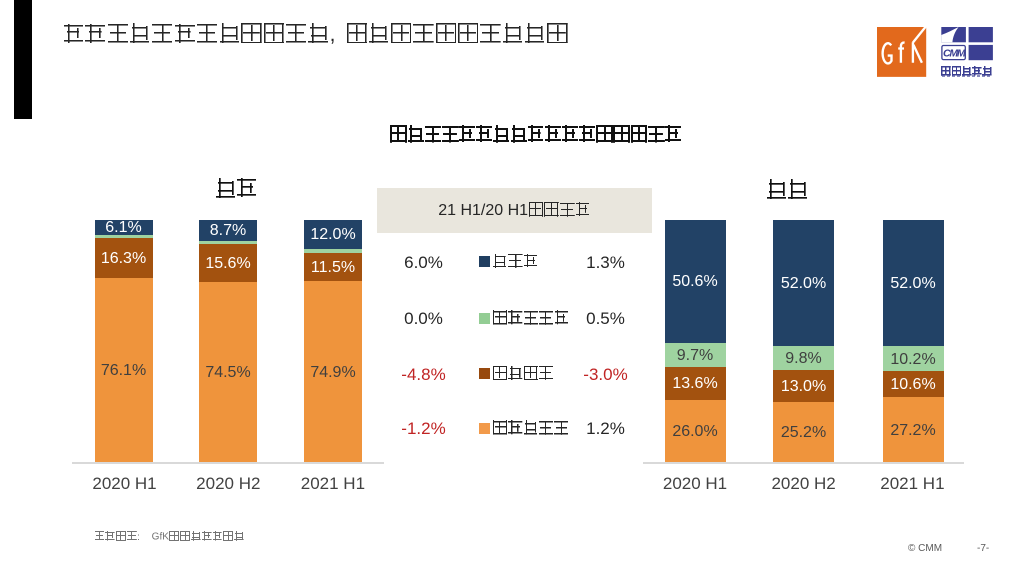  I want to click on svg-text: CMM, so click(954, 53).